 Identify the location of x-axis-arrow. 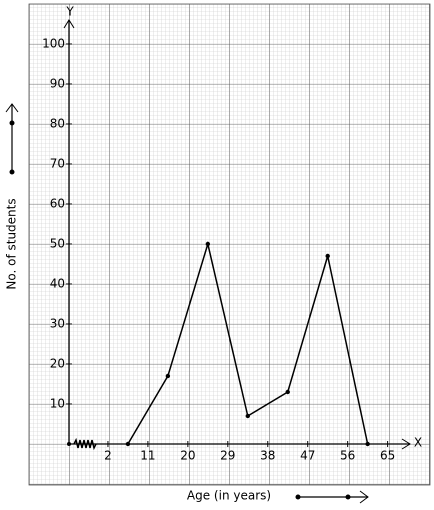
(406, 444).